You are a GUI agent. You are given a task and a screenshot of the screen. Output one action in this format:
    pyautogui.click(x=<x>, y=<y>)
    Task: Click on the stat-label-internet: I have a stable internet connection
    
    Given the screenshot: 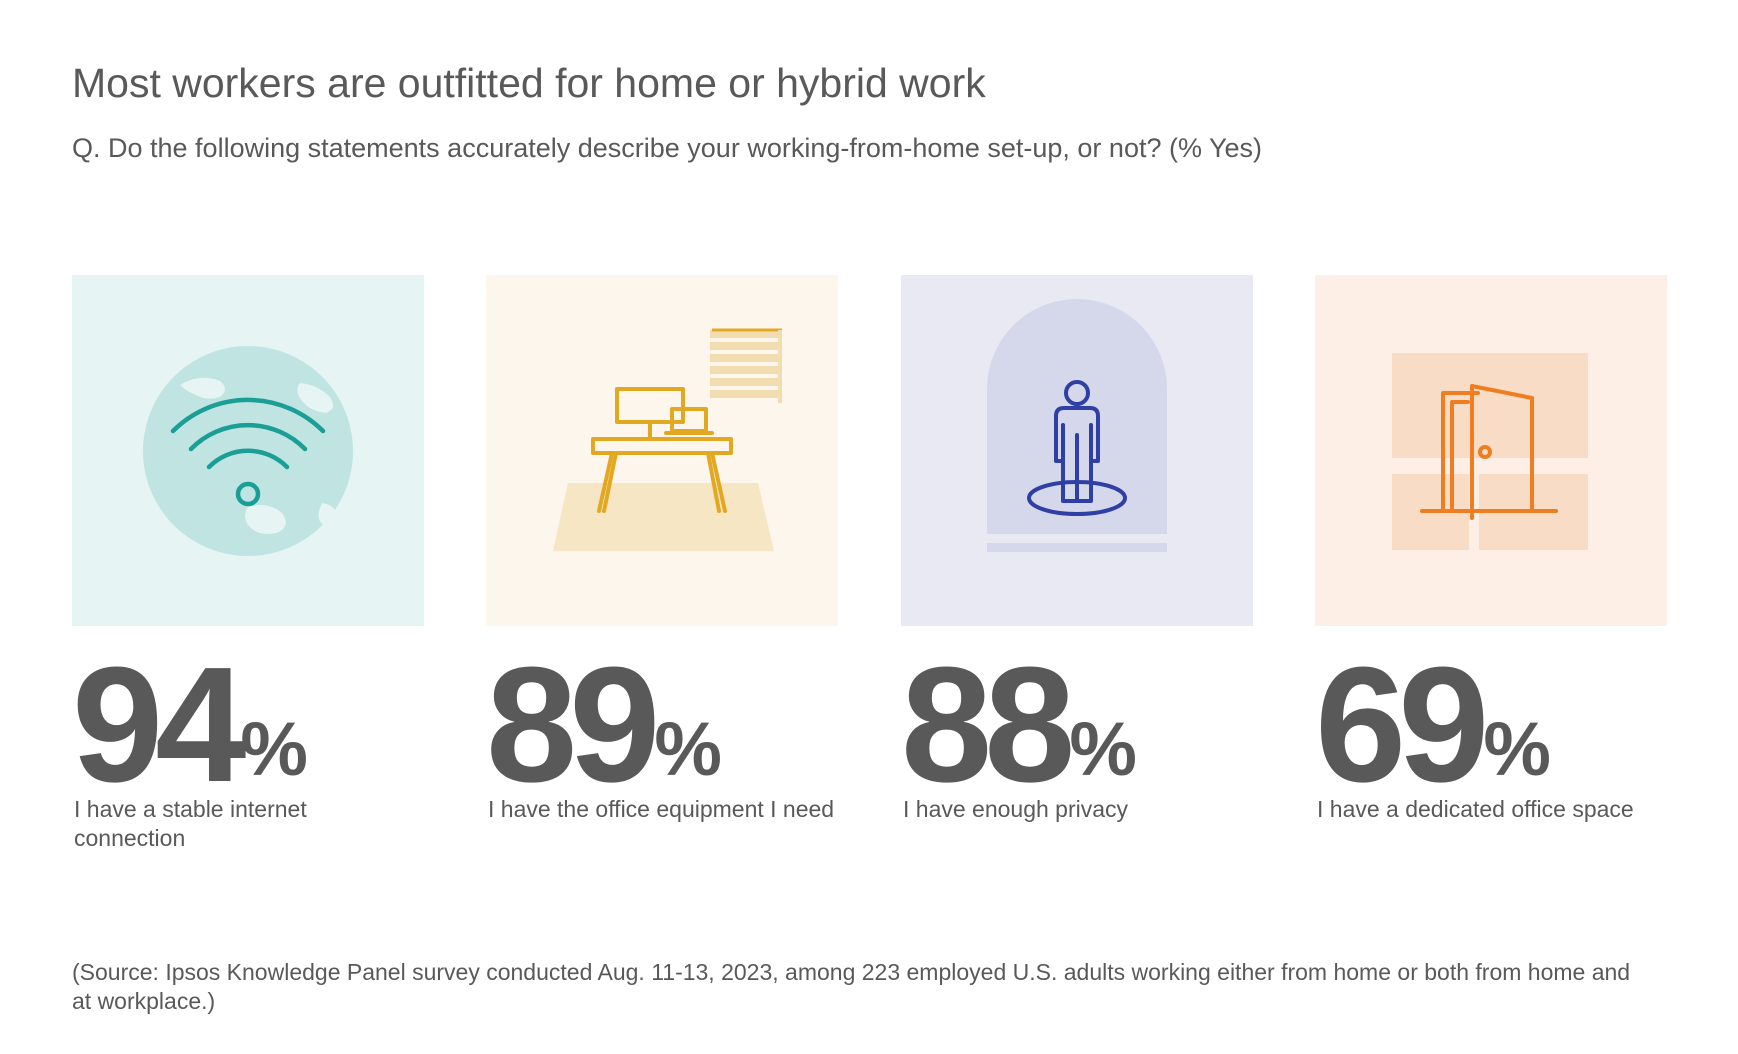 What is the action you would take?
    pyautogui.click(x=190, y=823)
    